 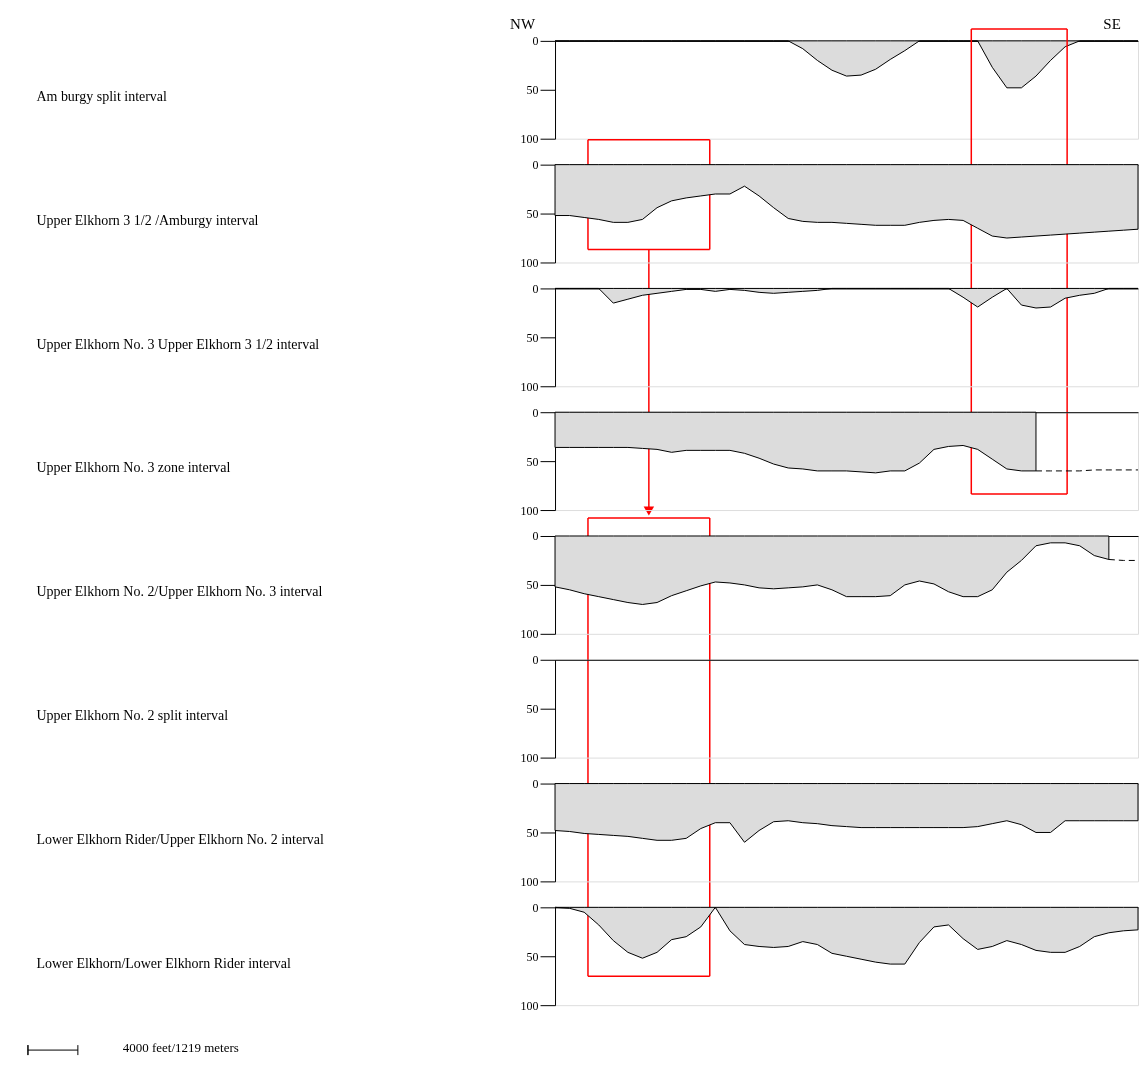 I want to click on text: SE, so click(x=1112, y=23).